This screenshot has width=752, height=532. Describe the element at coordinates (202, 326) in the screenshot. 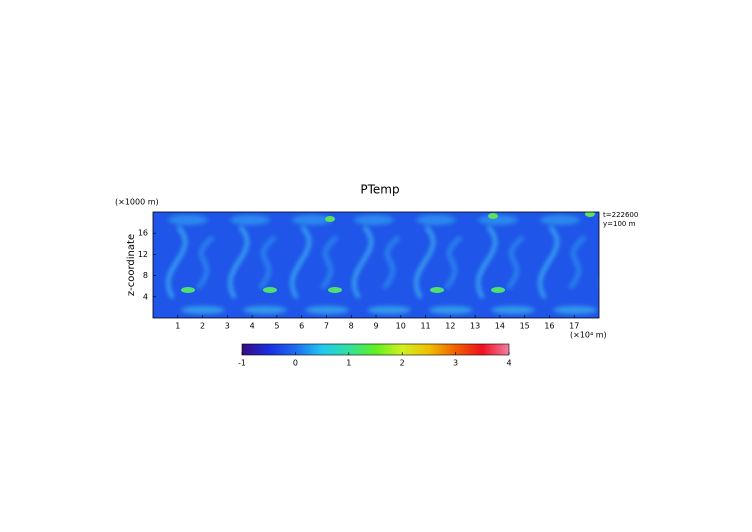

I see `x-tick-label: 2` at that location.